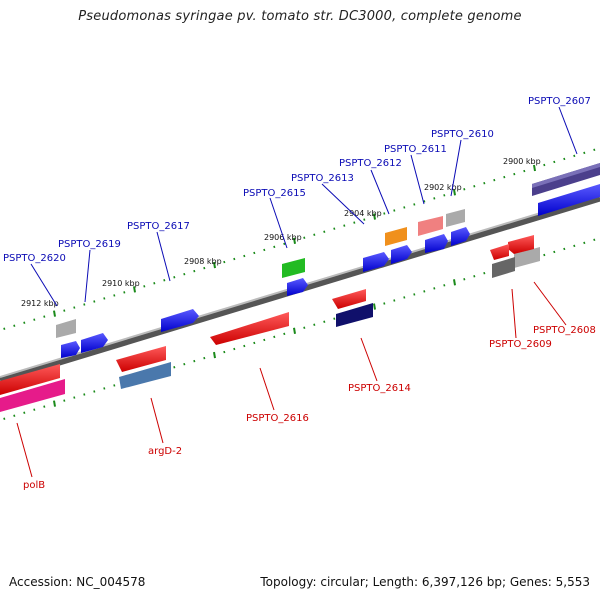  Describe the element at coordinates (370, 163) in the screenshot. I see `gene-label-2612: PSPTO_2612` at that location.